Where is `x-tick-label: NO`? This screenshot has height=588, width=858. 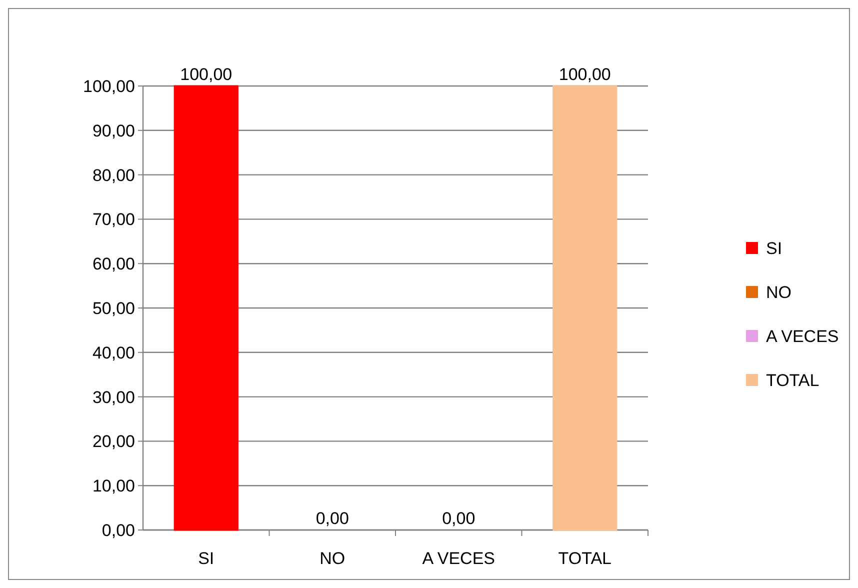
x-tick-label: NO is located at coordinates (333, 558).